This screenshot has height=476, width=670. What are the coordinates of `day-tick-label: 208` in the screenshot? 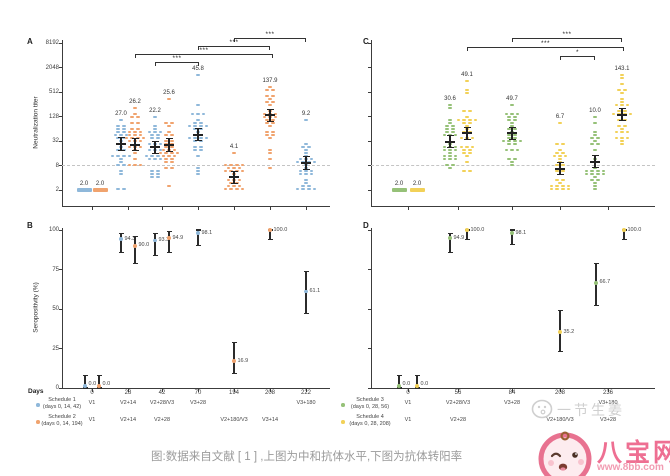 It's located at (270, 392).